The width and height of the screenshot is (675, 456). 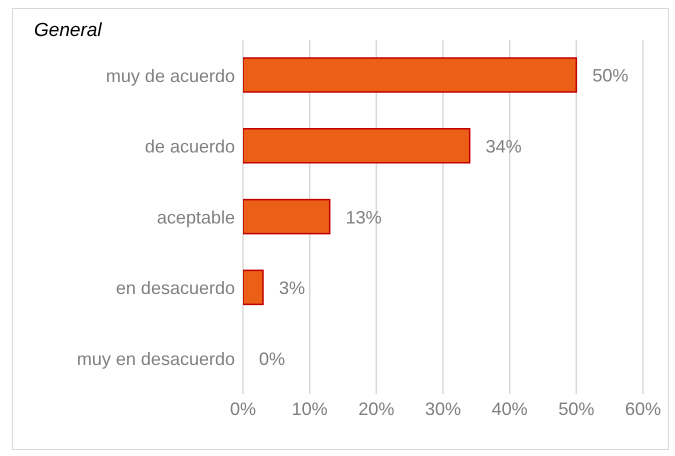 What do you see at coordinates (175, 288) in the screenshot?
I see `y-tick-label: en desacuerdo` at bounding box center [175, 288].